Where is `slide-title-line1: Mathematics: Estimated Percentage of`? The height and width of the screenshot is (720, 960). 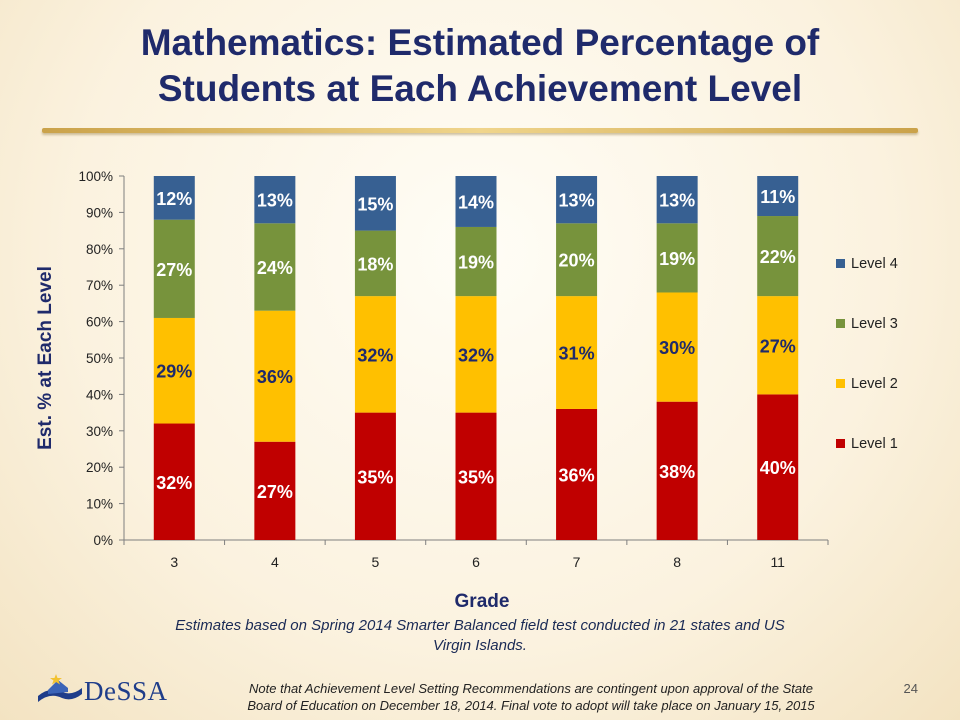 slide-title-line1: Mathematics: Estimated Percentage of is located at coordinates (480, 42).